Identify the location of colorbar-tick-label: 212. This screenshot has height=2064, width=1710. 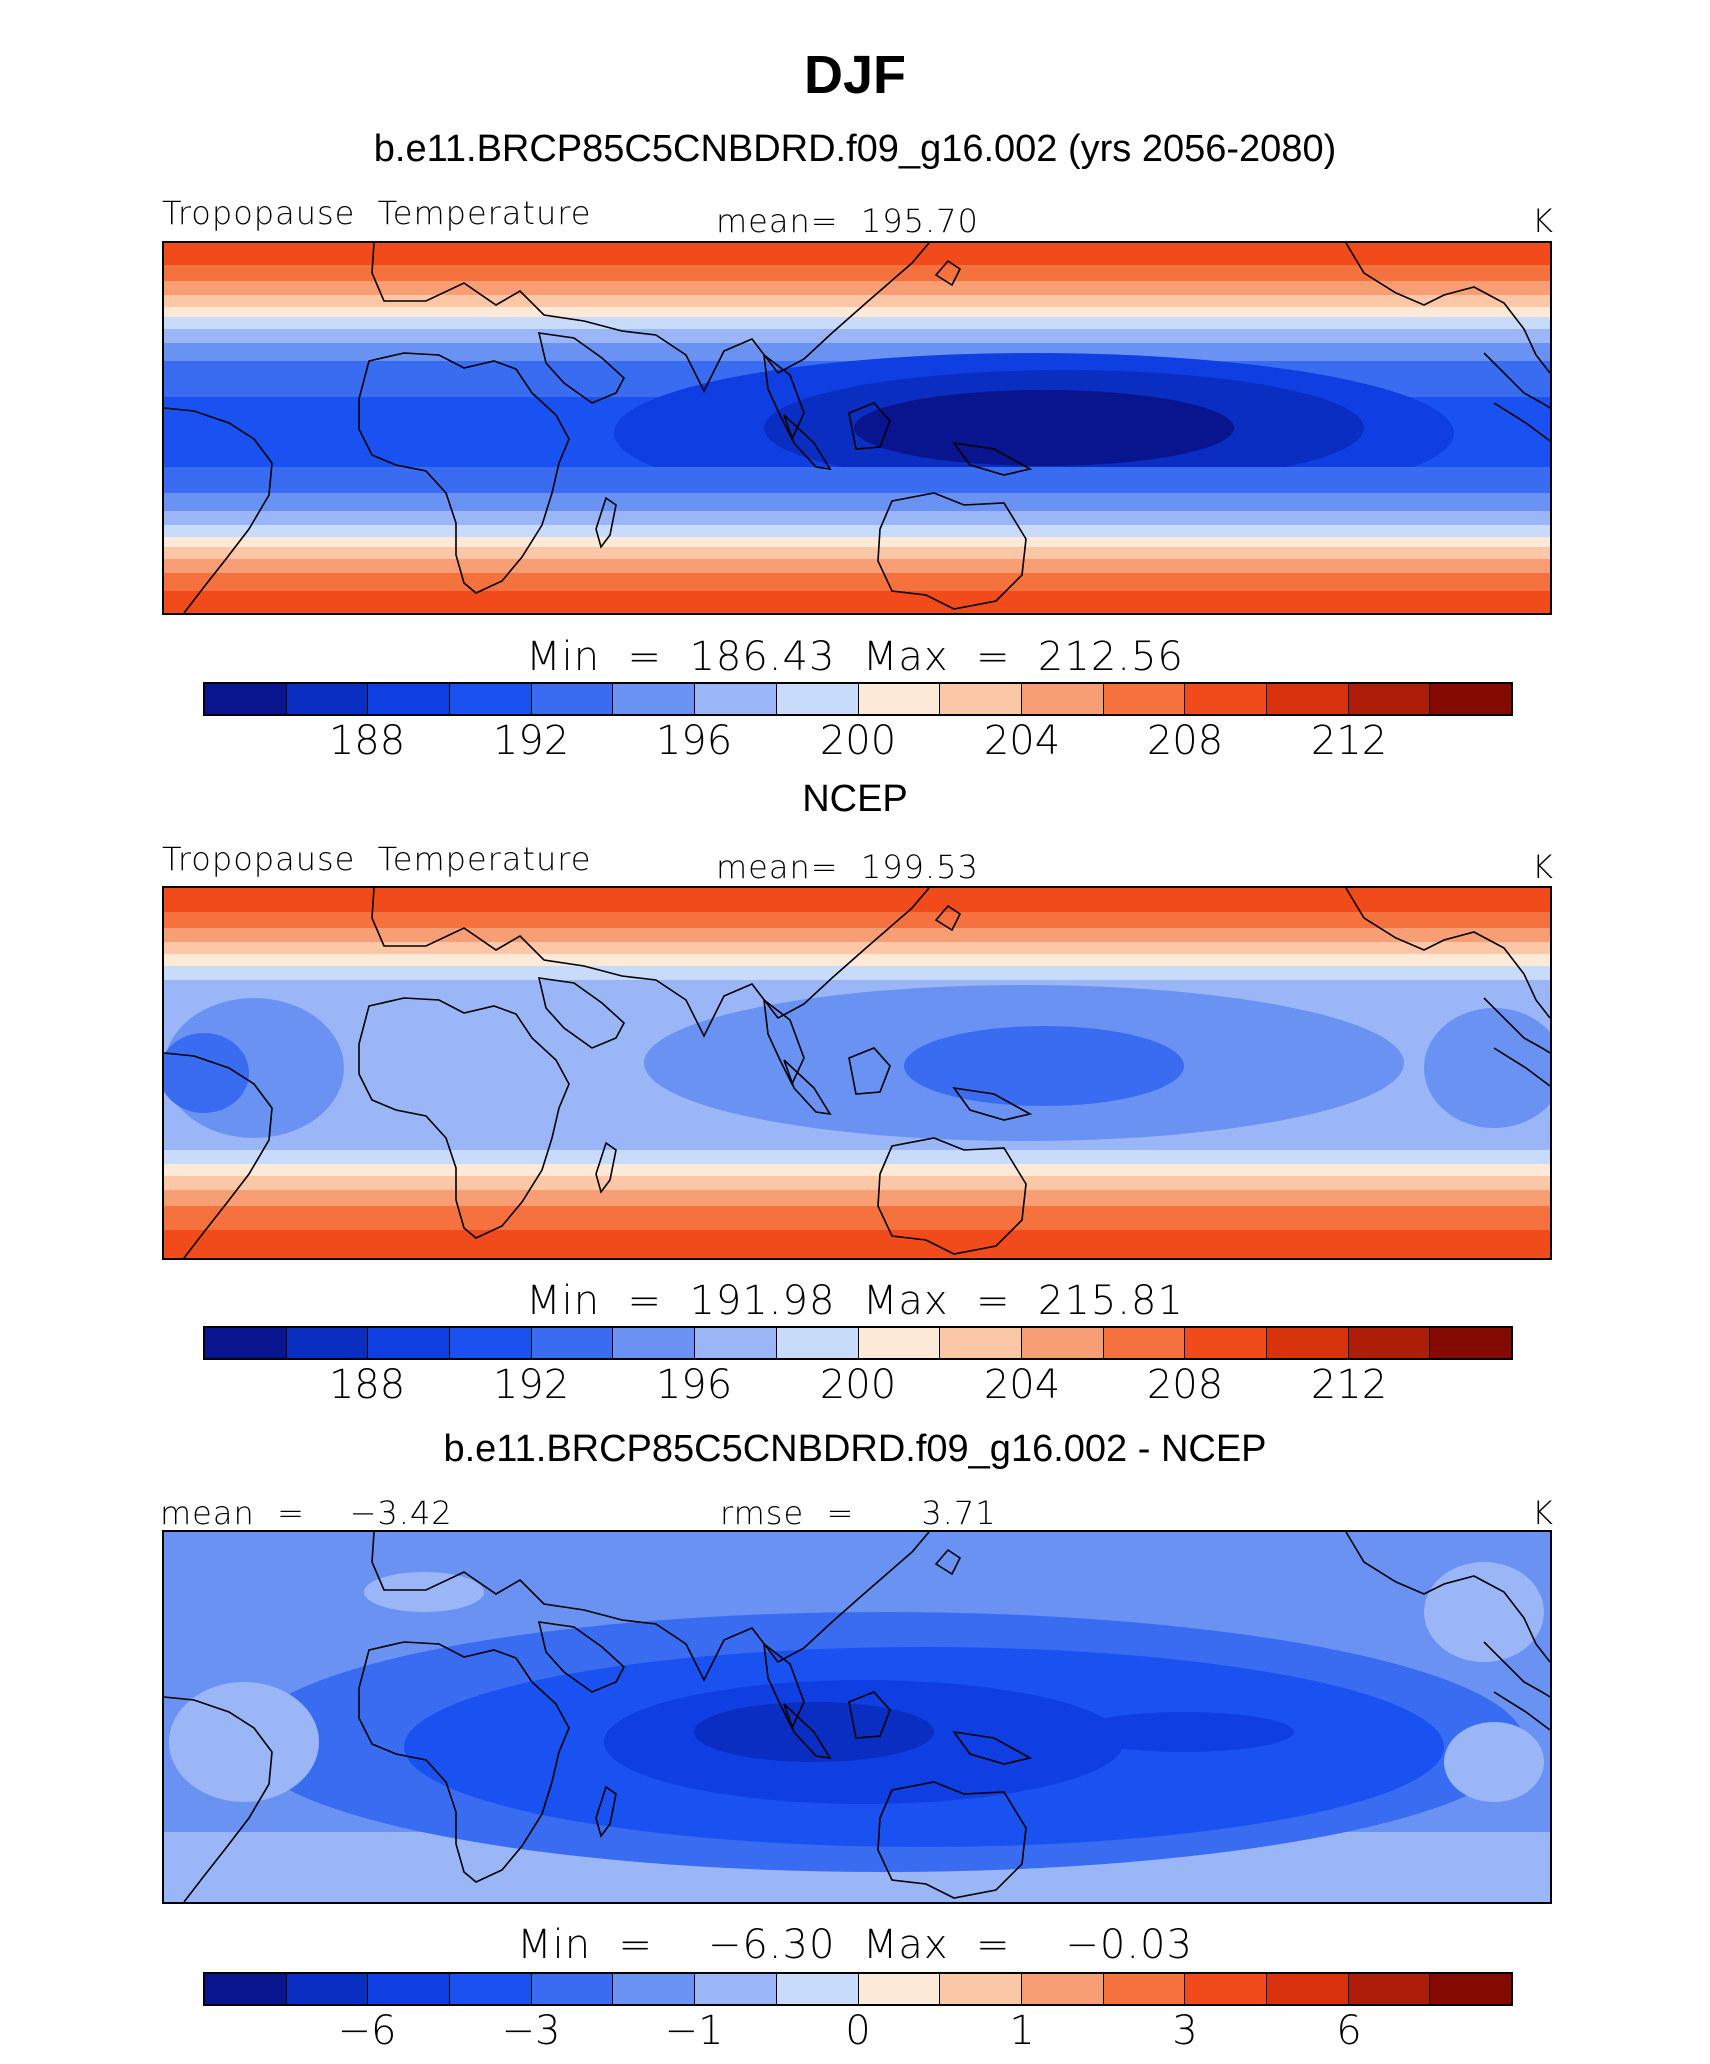
(1349, 1385).